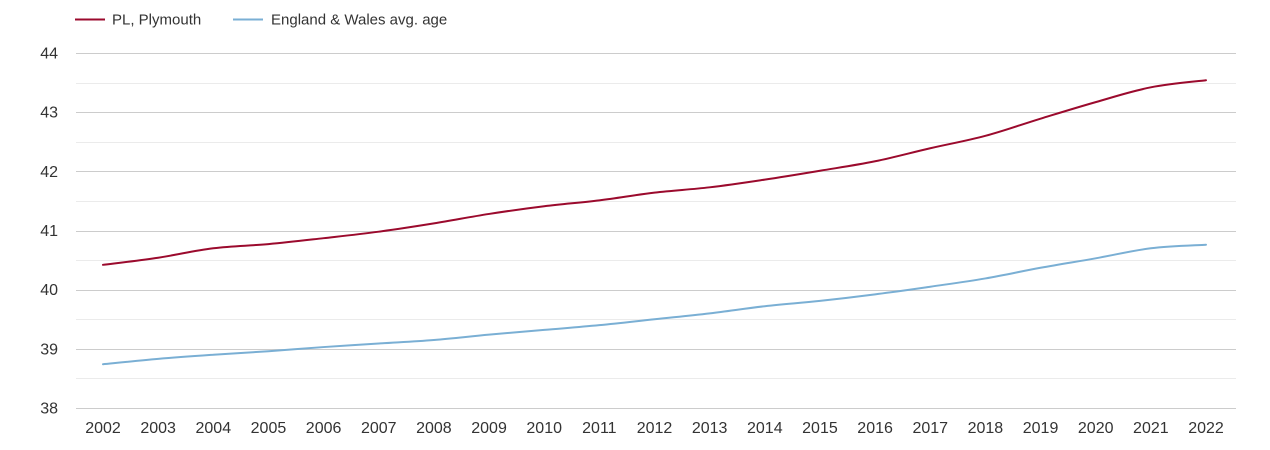  Describe the element at coordinates (599, 428) in the screenshot. I see `x-tick-label: 2011` at that location.